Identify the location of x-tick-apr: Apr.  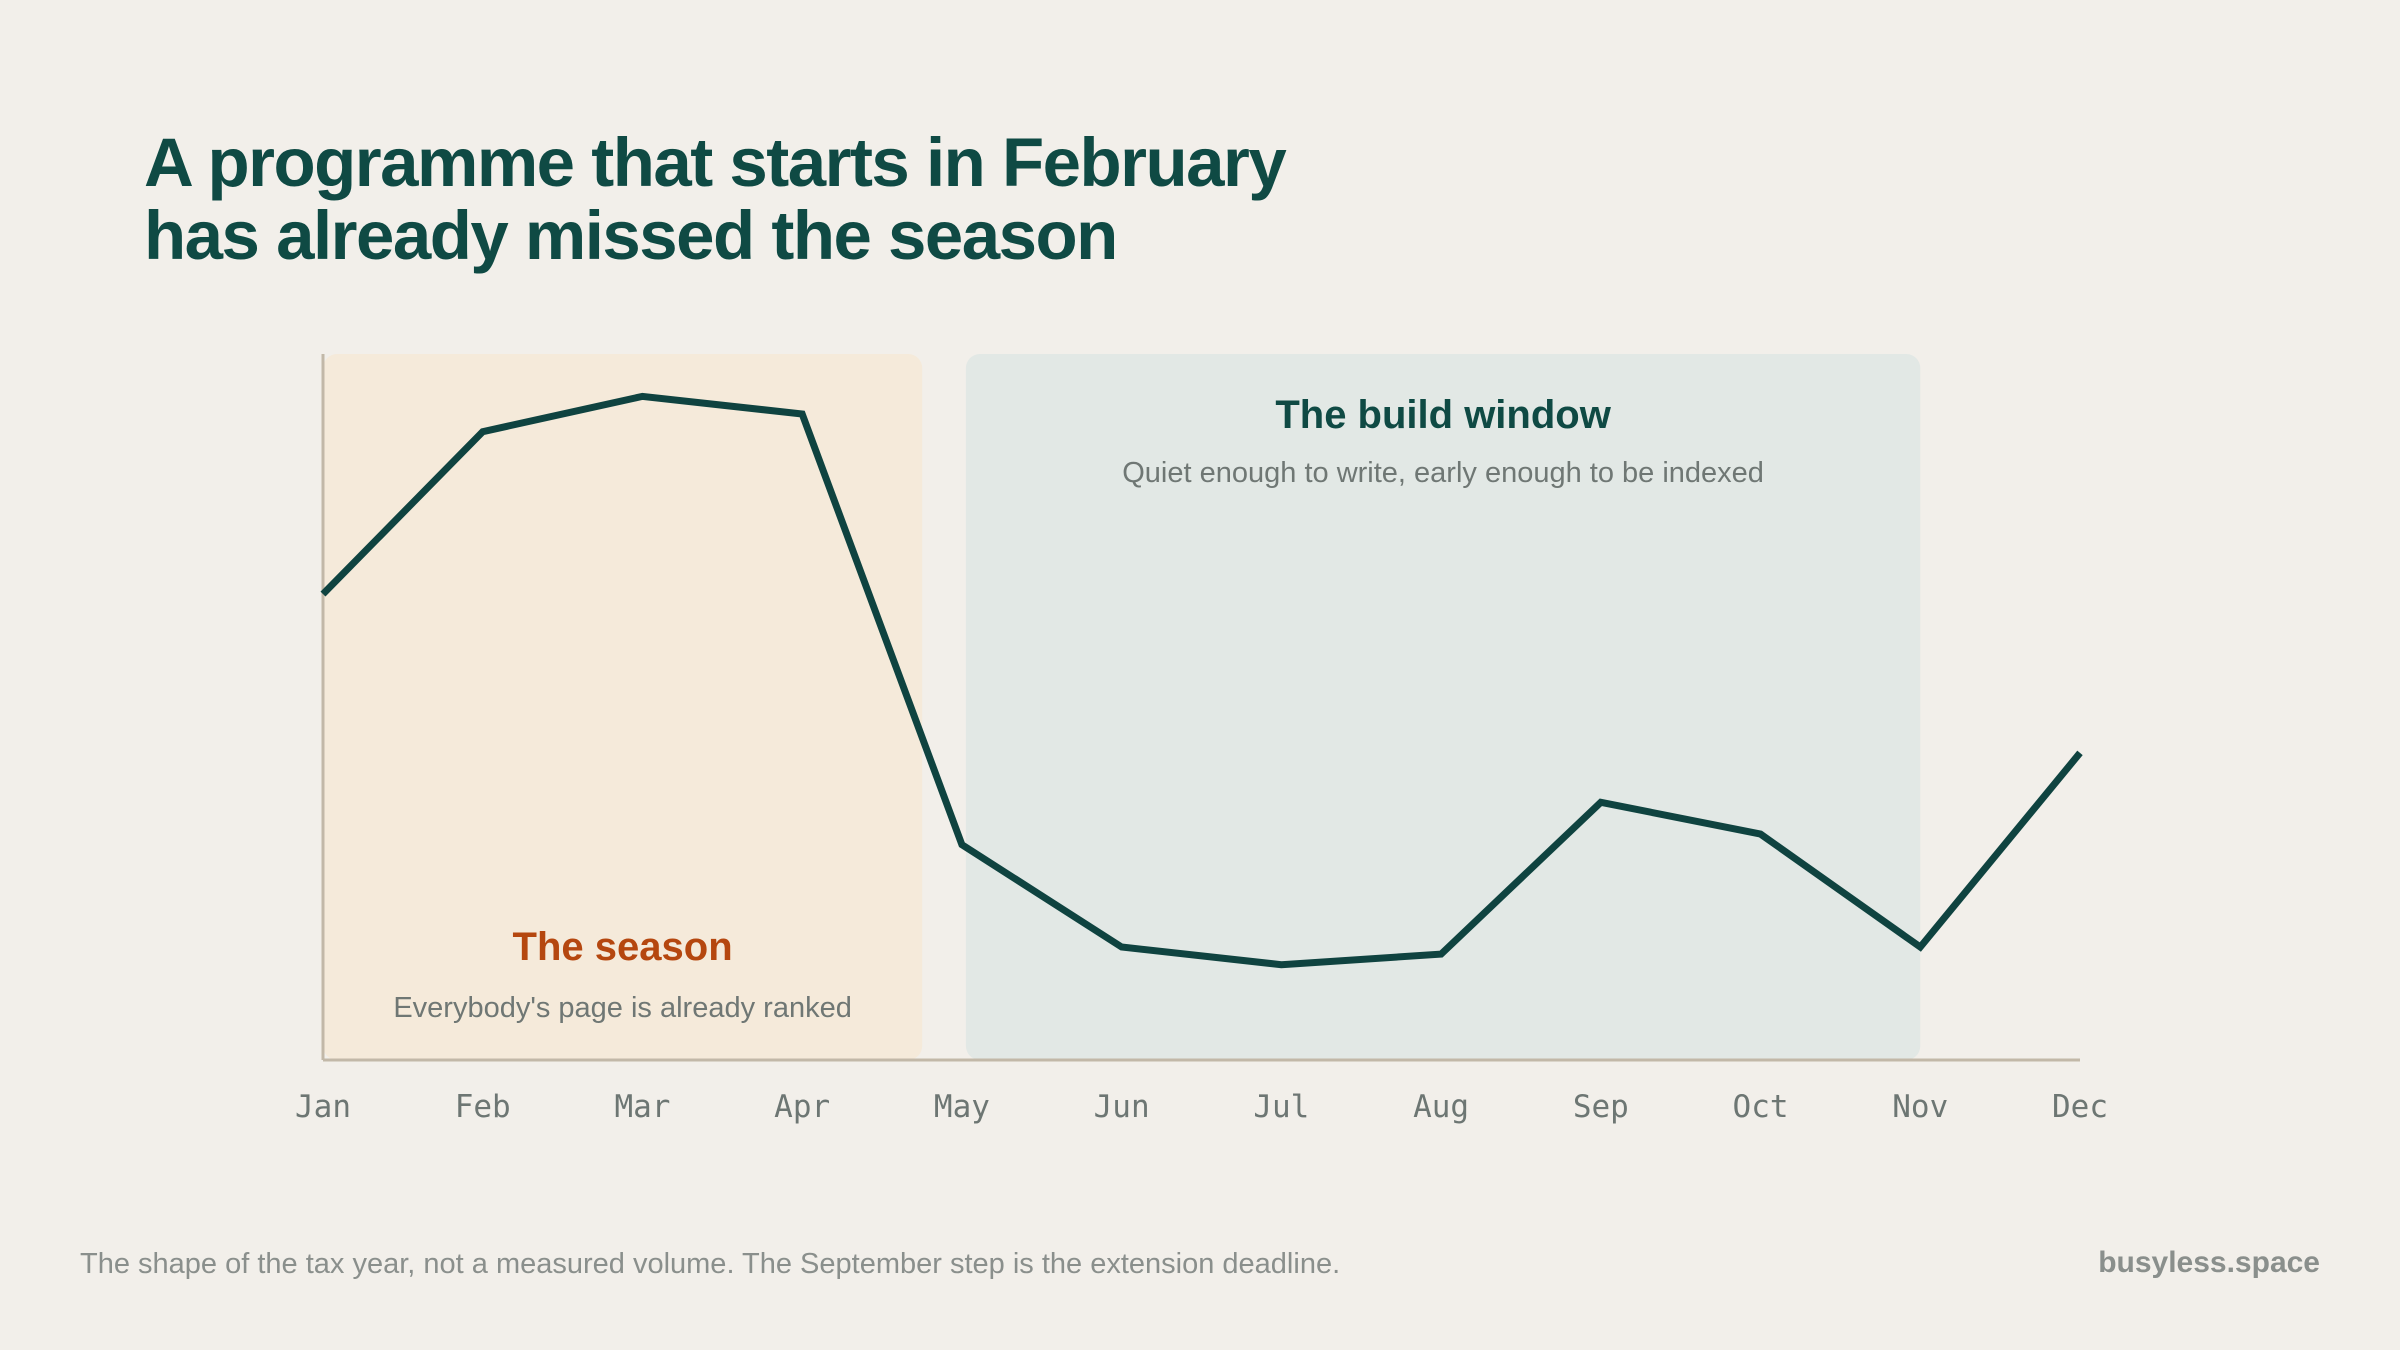
(802, 1107).